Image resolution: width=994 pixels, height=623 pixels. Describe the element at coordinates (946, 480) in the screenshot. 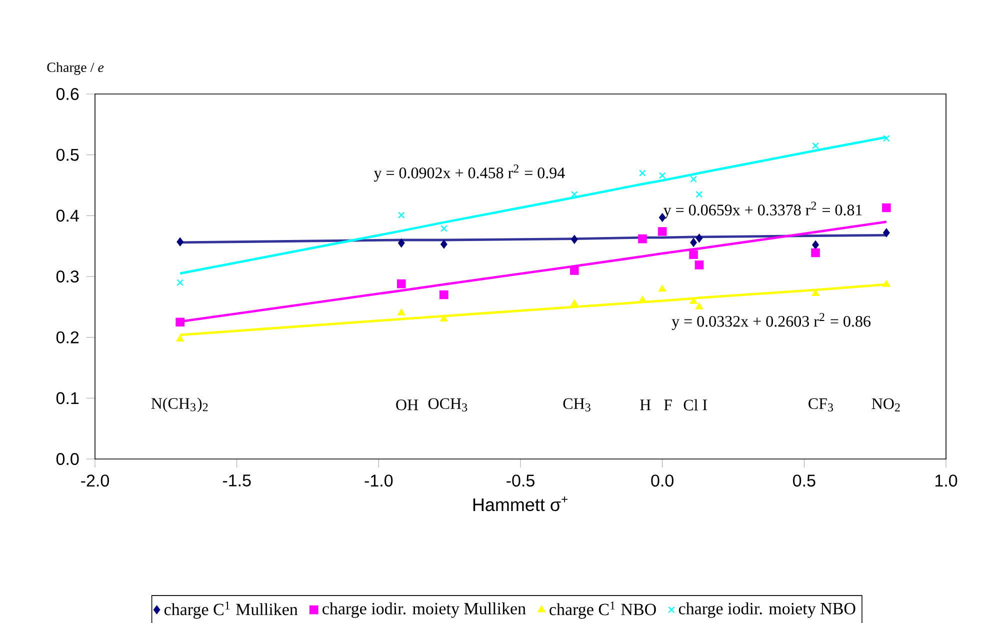

I see `x-tick-label: 1.0` at that location.